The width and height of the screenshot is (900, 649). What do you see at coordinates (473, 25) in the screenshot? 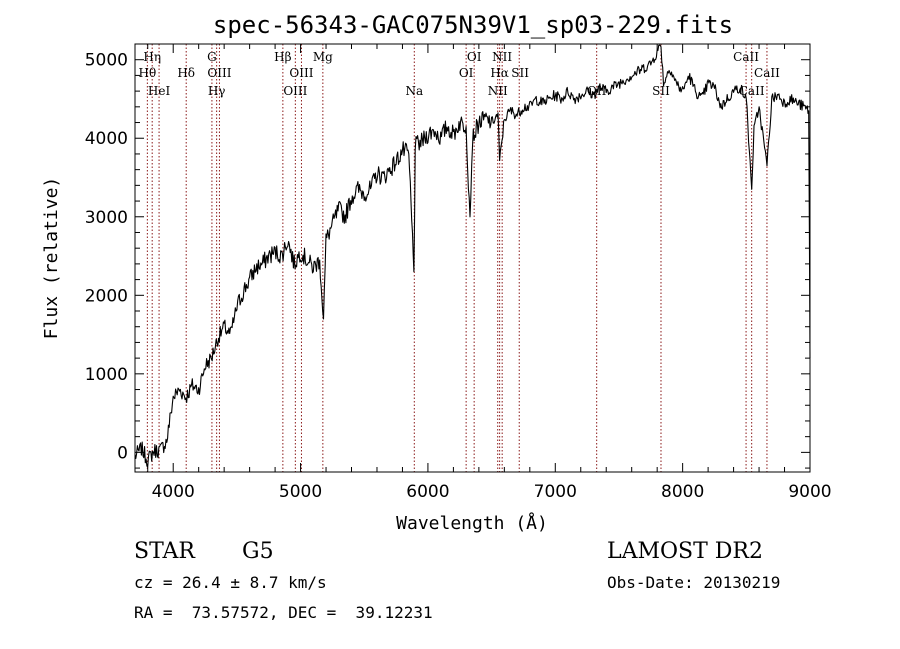
I see `chart-title: spec-56343-GAC075N39V1_sp03-229.fits` at bounding box center [473, 25].